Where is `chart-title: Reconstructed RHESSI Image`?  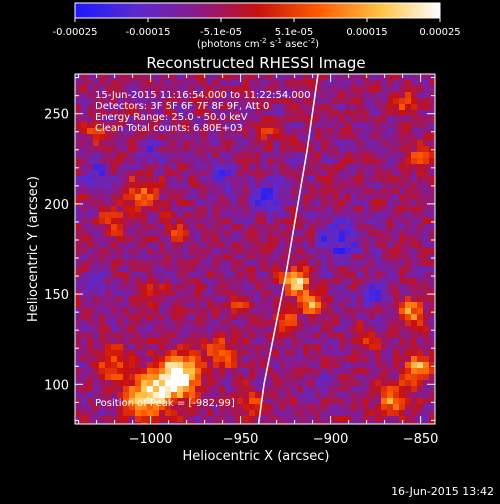
chart-title: Reconstructed RHESSI Image is located at coordinates (255, 63).